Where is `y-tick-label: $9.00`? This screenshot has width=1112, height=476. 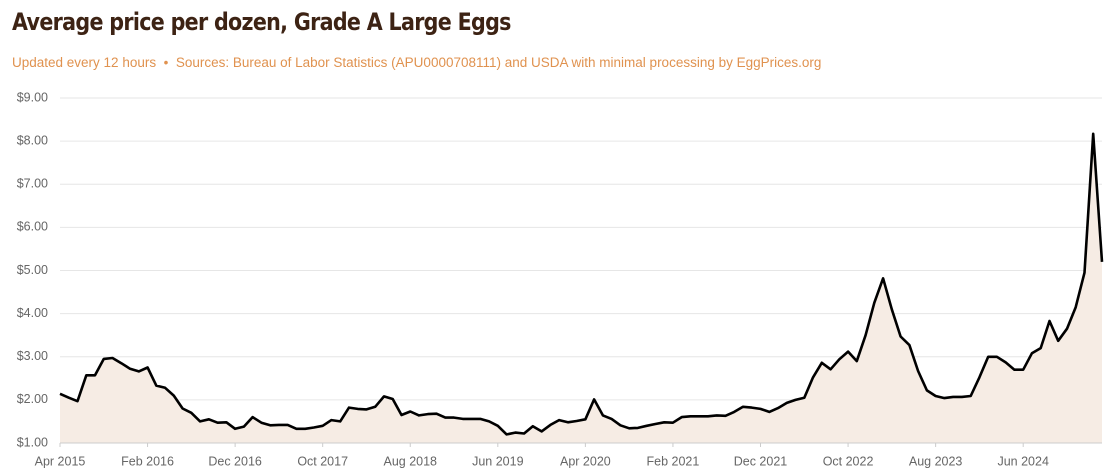 y-tick-label: $9.00 is located at coordinates (32, 97).